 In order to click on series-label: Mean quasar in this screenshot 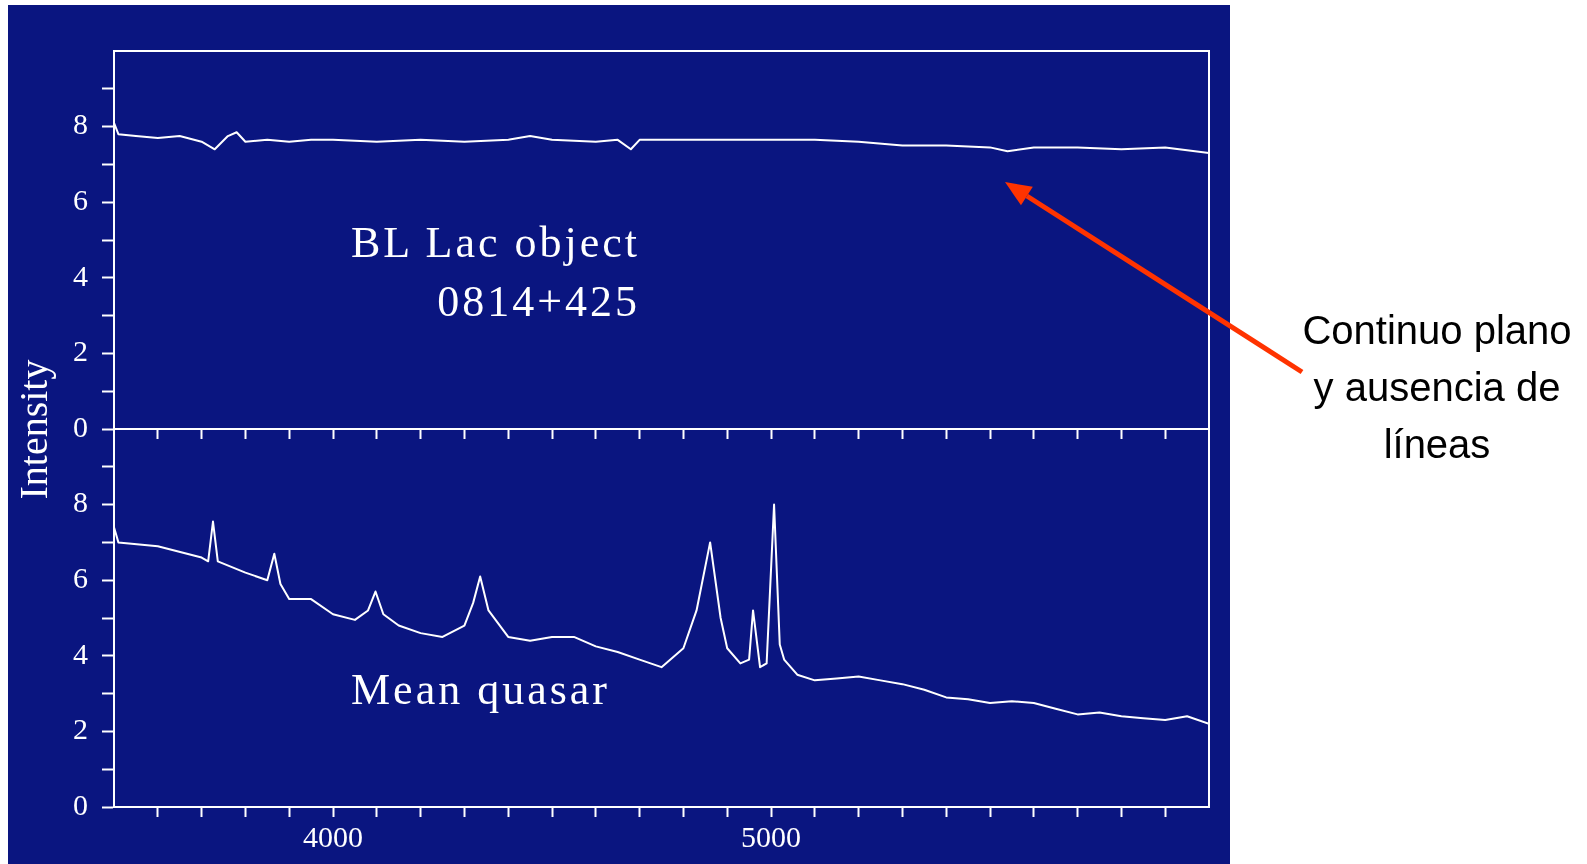, I will do `click(480, 690)`.